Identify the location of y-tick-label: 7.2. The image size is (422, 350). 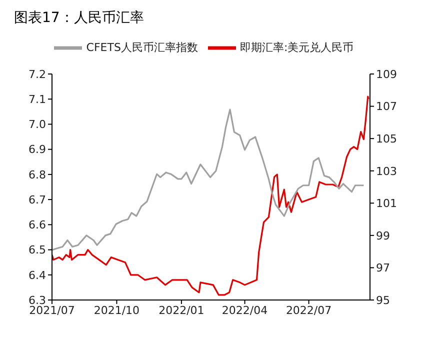
(37, 74).